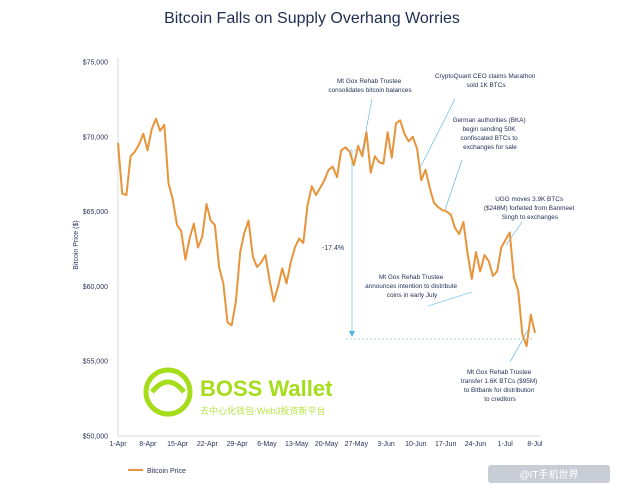 Image resolution: width=624 pixels, height=500 pixels. What do you see at coordinates (95, 437) in the screenshot?
I see `y-tick-label: $50,000` at bounding box center [95, 437].